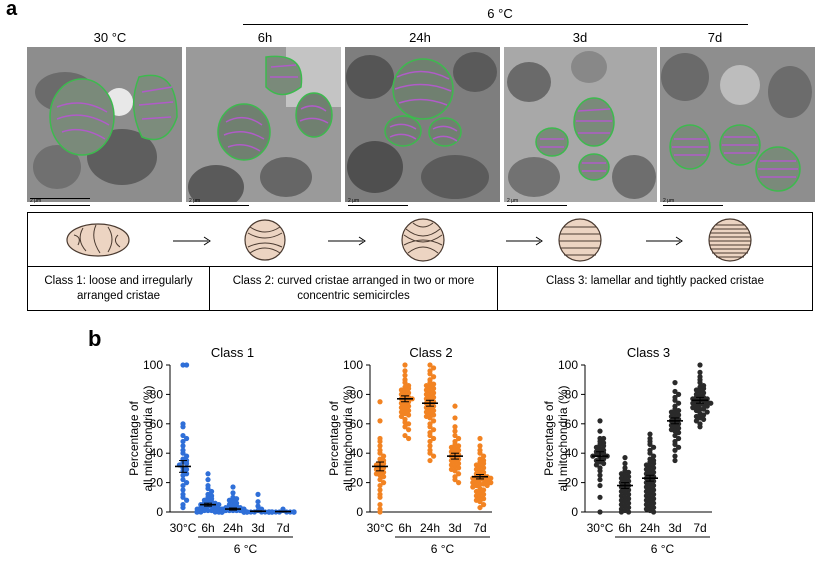  What do you see at coordinates (263, 124) in the screenshot?
I see `micrograph-6h` at bounding box center [263, 124].